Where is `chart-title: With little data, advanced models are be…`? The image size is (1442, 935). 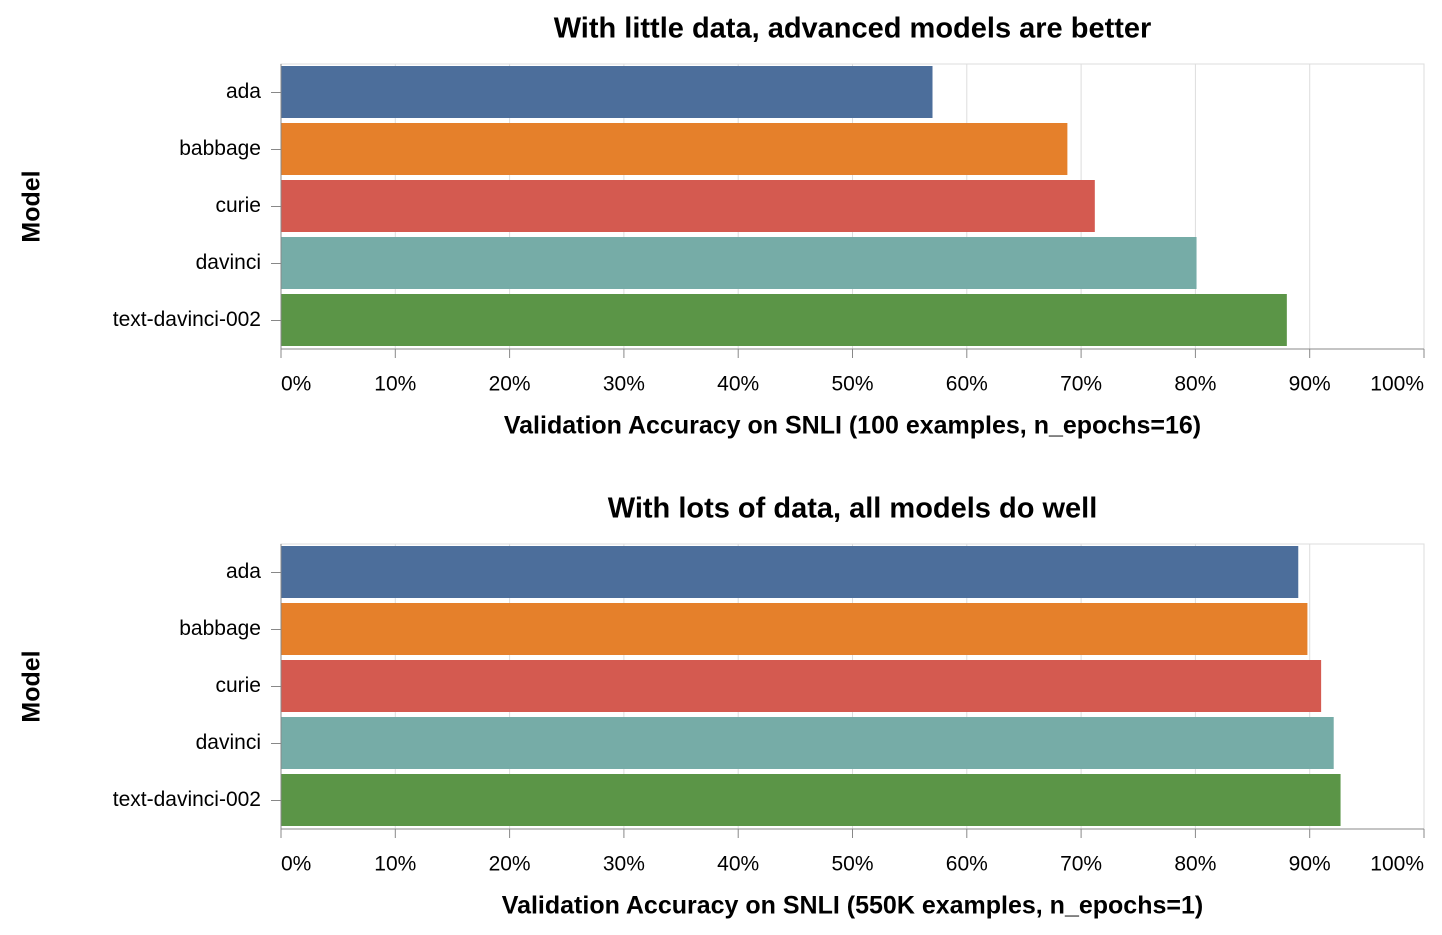
chart-title: With little data, advanced models are be… is located at coordinates (853, 29).